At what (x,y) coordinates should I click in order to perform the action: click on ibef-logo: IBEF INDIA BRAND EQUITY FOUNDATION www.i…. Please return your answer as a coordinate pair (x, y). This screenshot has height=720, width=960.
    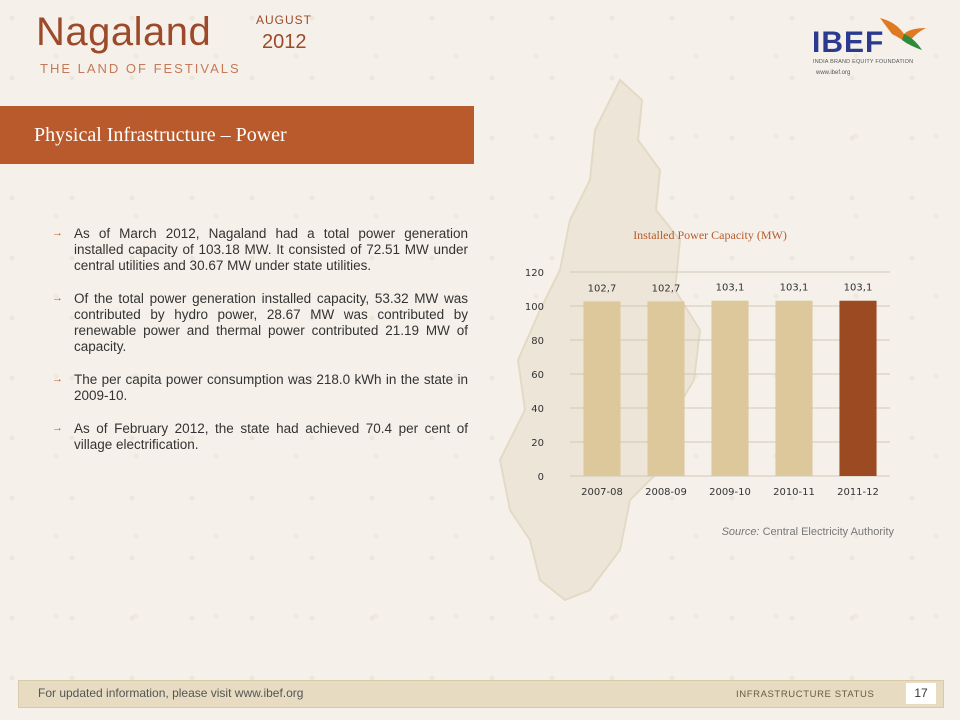
    Looking at the image, I should click on (870, 50).